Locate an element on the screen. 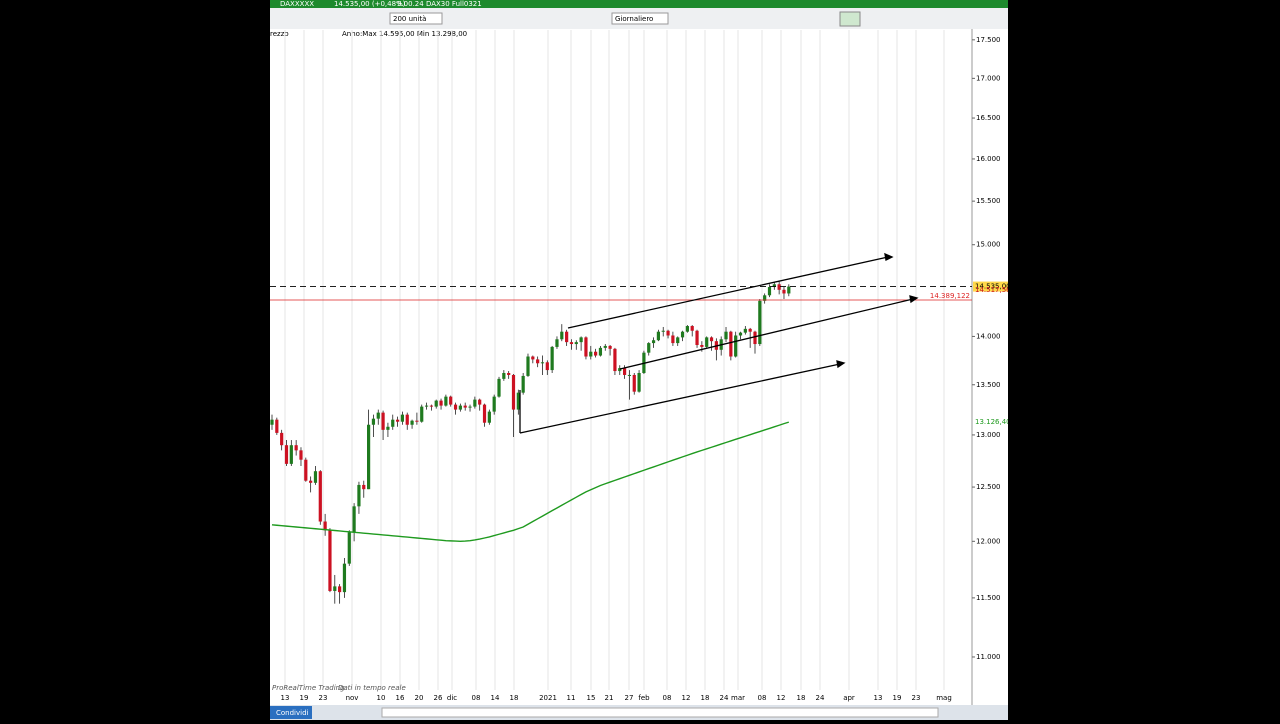 Image resolution: width=1280 pixels, height=724 pixels. y-tick-label: 15.500 is located at coordinates (988, 201).